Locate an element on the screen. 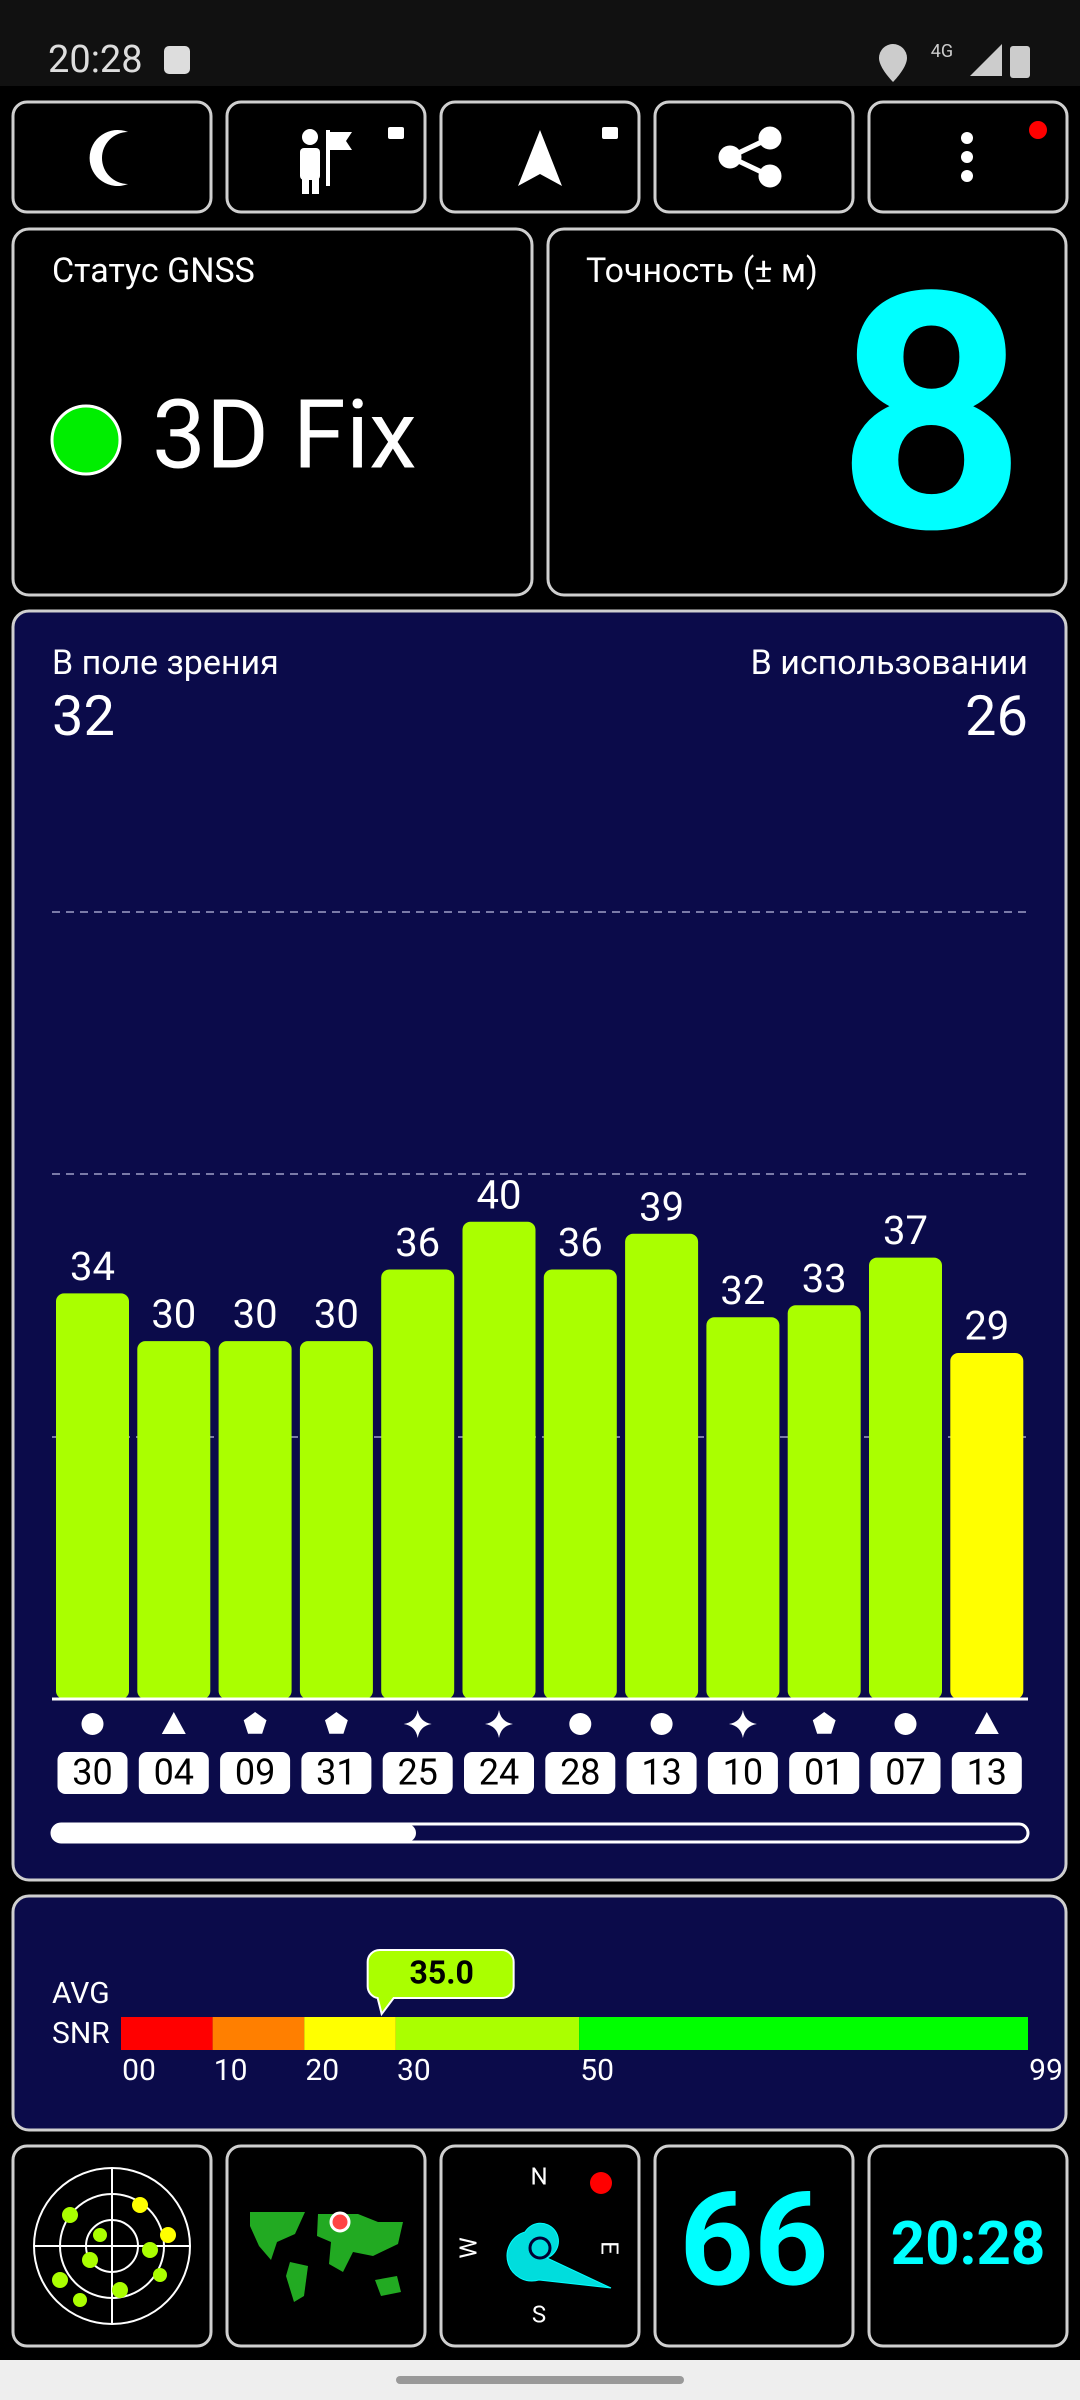 The image size is (1080, 2400). snr-value-label: 40 is located at coordinates (499, 1194).